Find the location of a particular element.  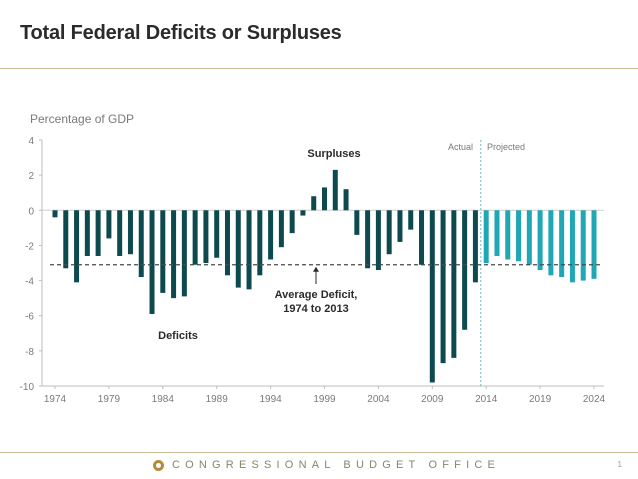

bar-2000 is located at coordinates (335, 190).